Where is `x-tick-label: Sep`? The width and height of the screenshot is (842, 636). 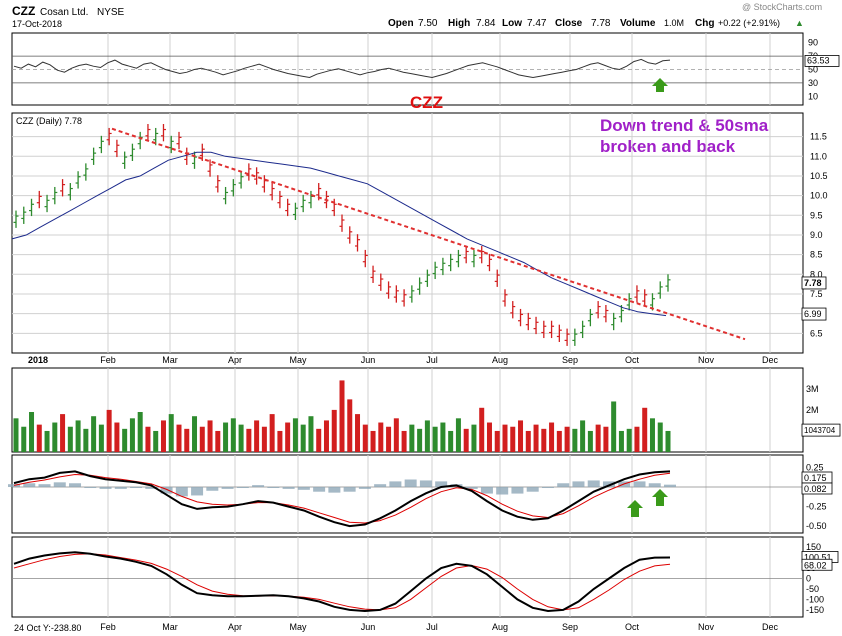
x-tick-label: Sep is located at coordinates (570, 360).